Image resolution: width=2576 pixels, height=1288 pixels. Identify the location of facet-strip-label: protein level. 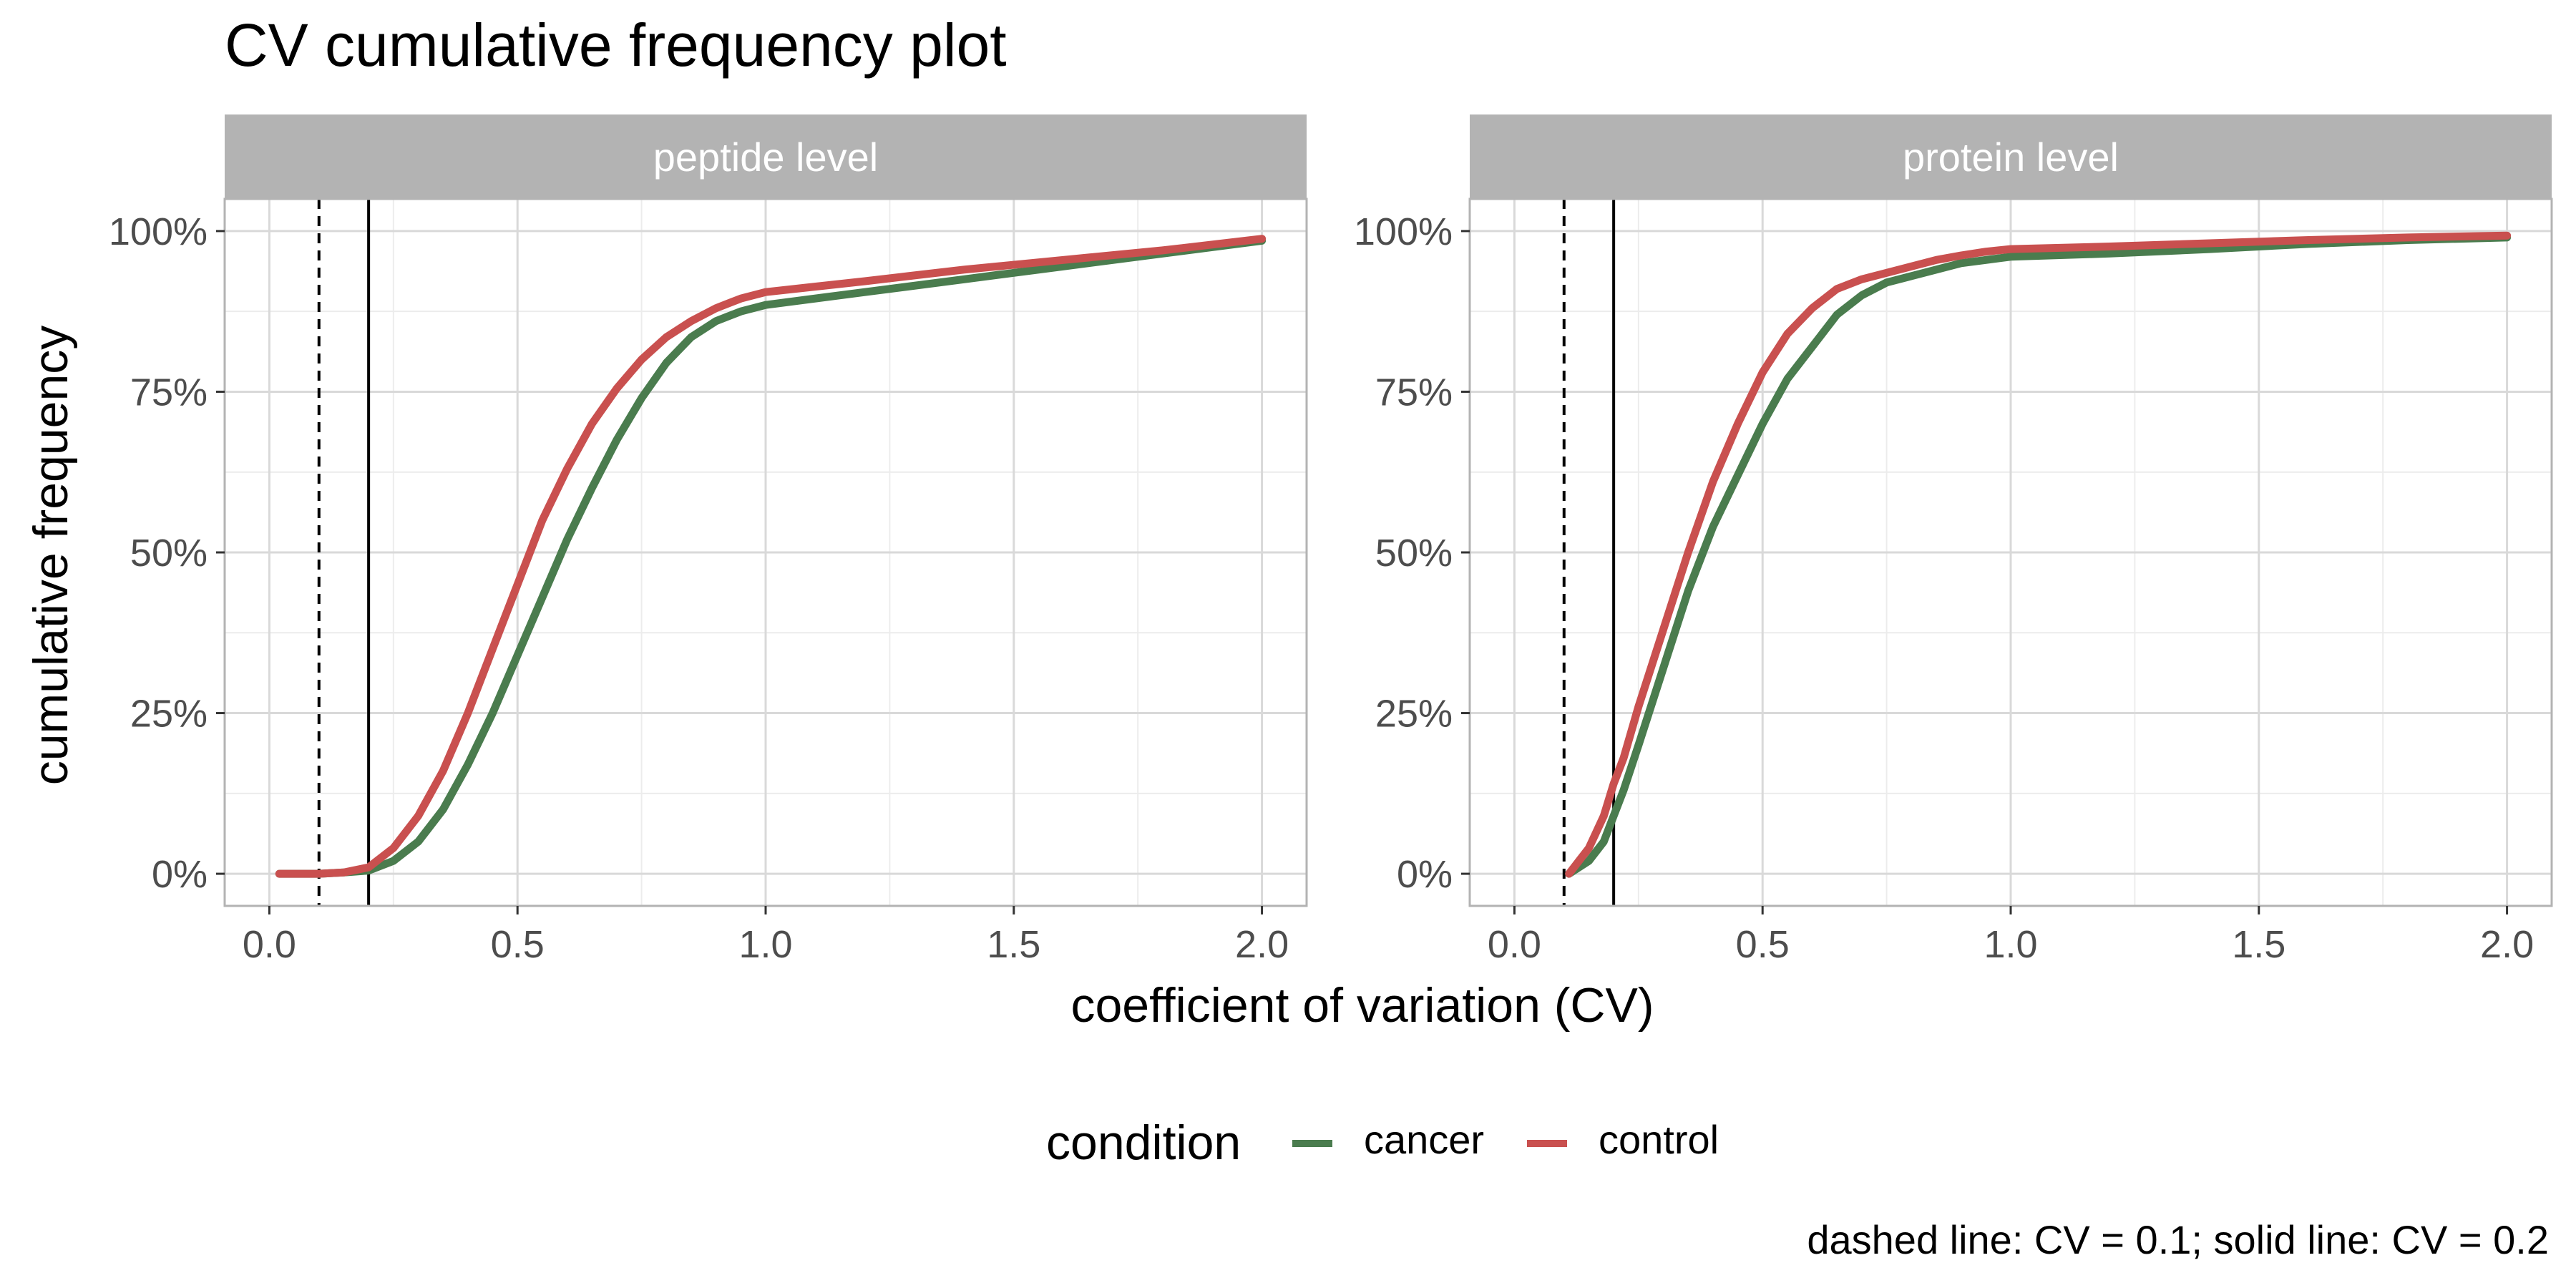
(2011, 157).